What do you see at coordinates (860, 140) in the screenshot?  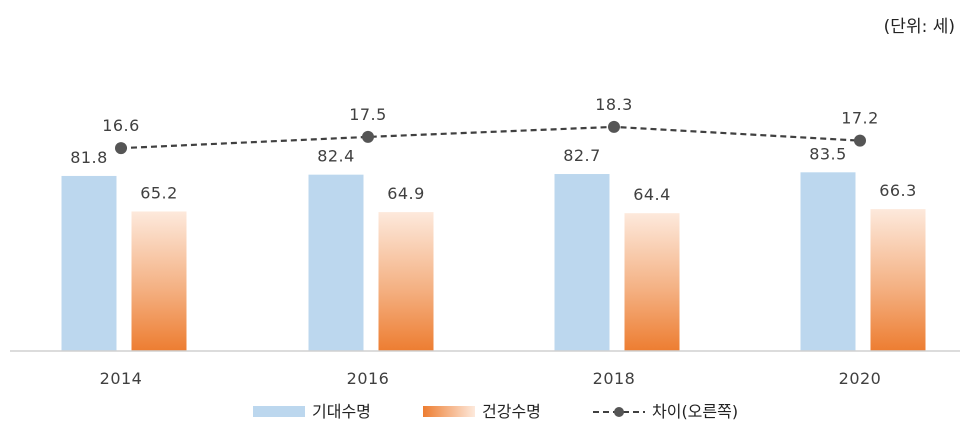 I see `difference-point-2020` at bounding box center [860, 140].